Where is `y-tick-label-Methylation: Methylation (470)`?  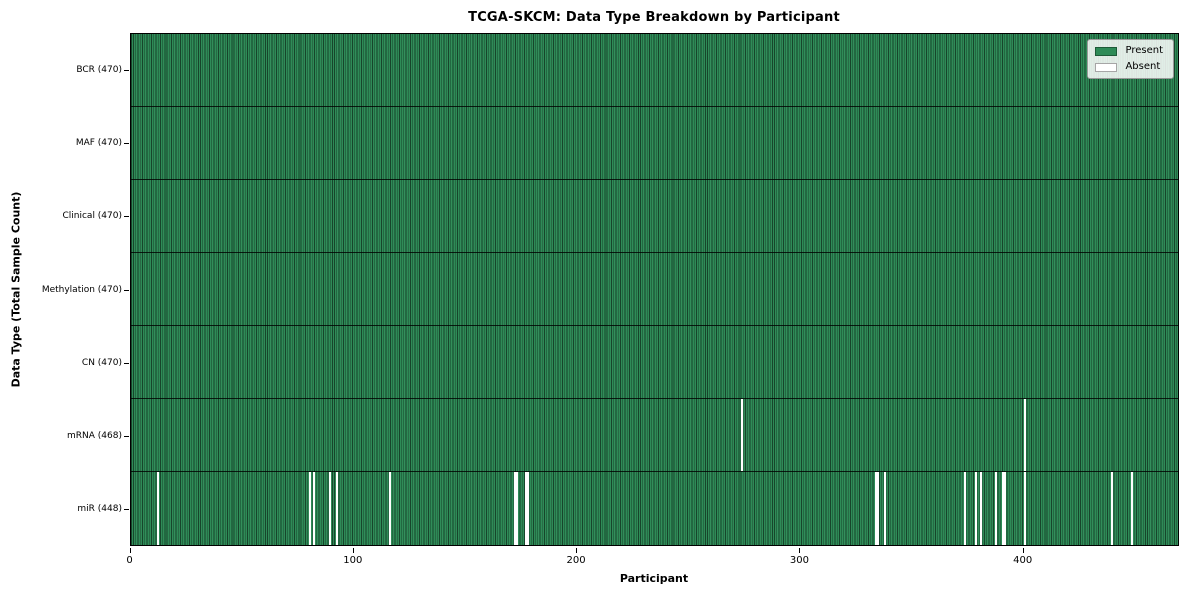
y-tick-label-Methylation: Methylation (470) is located at coordinates (81, 289).